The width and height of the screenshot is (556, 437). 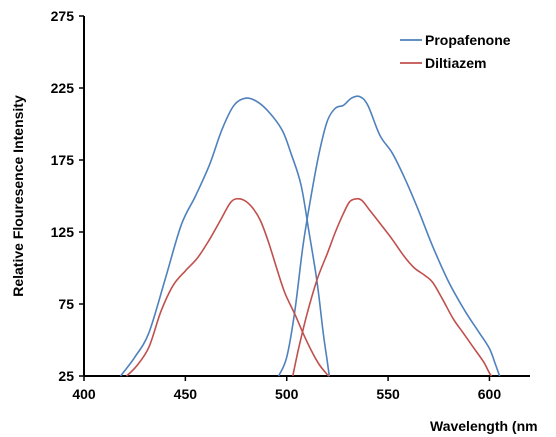 What do you see at coordinates (490, 394) in the screenshot?
I see `x-tick-label: 600` at bounding box center [490, 394].